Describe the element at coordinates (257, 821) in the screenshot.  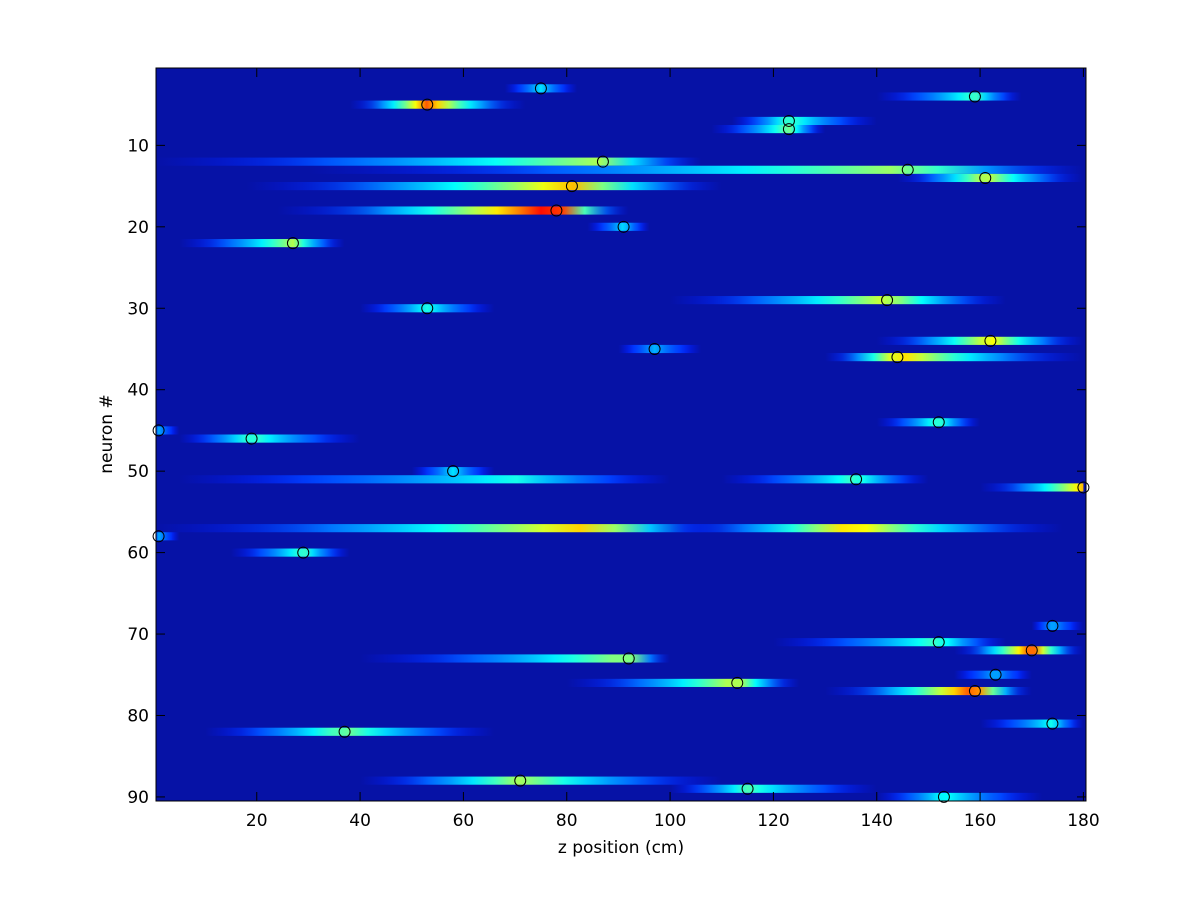
I see `x-tick-label: 20` at that location.